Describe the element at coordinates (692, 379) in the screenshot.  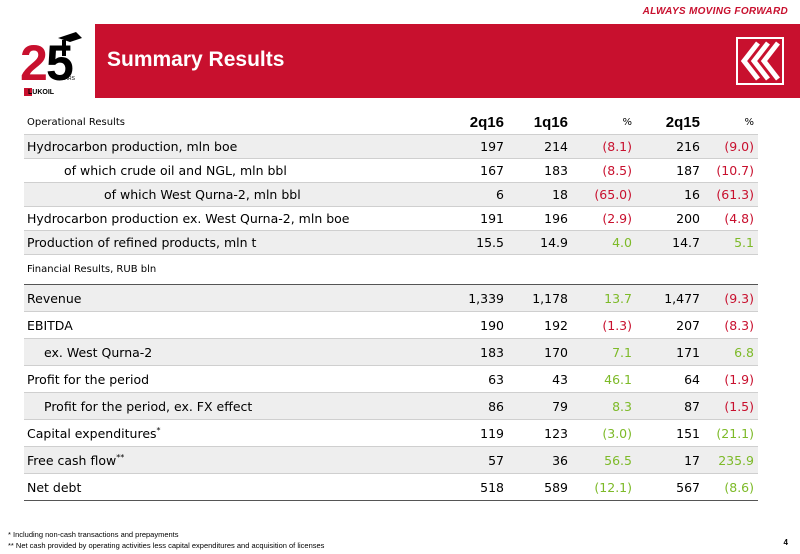
I see `cell-2q15: 64` at that location.